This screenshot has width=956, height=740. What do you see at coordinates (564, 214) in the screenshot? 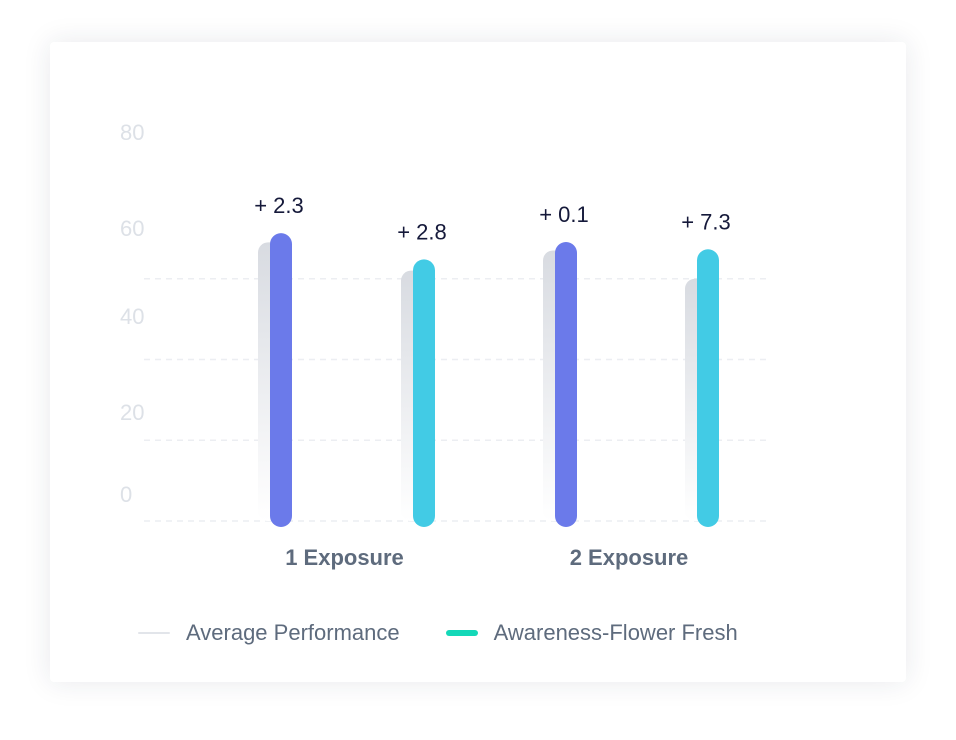
I see `bar-diff-label: + 0.1` at bounding box center [564, 214].